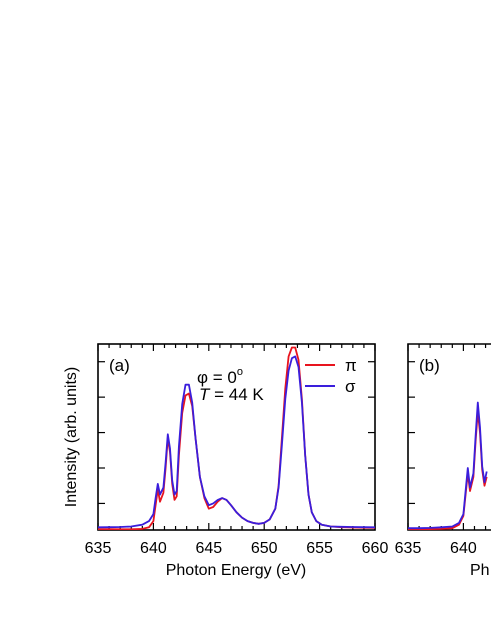 This screenshot has height=635, width=491. I want to click on temperature-annotation: T = 44 K, so click(231, 394).